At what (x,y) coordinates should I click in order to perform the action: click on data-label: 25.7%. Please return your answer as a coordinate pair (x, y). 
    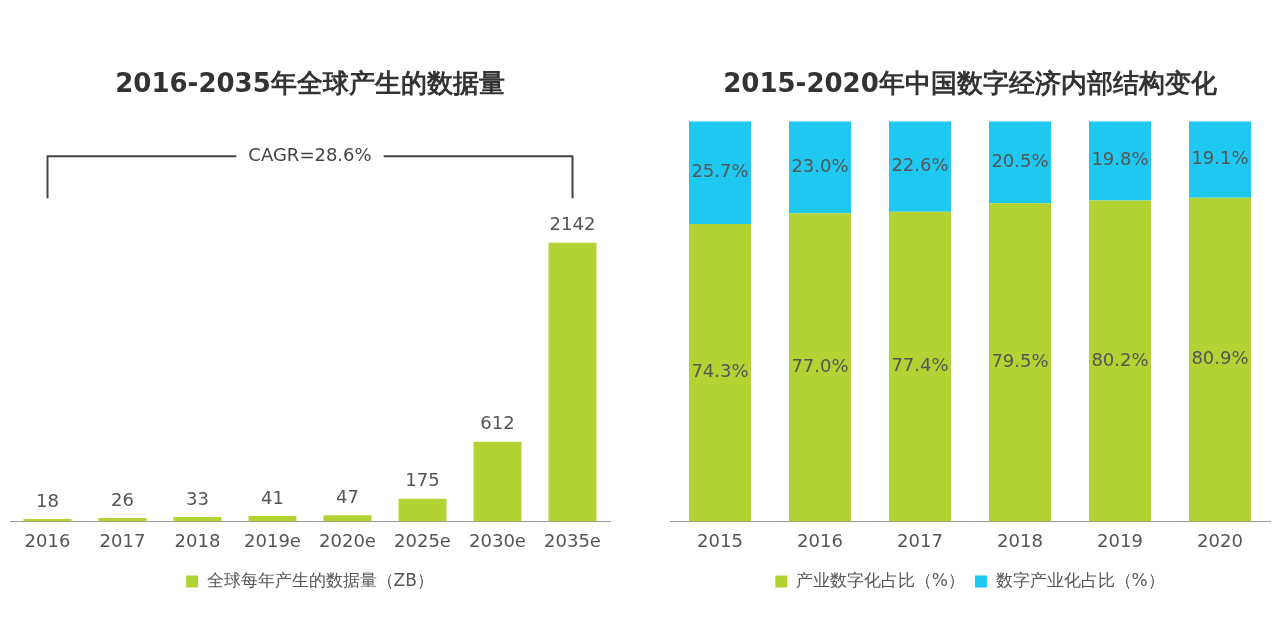
    Looking at the image, I should click on (720, 171).